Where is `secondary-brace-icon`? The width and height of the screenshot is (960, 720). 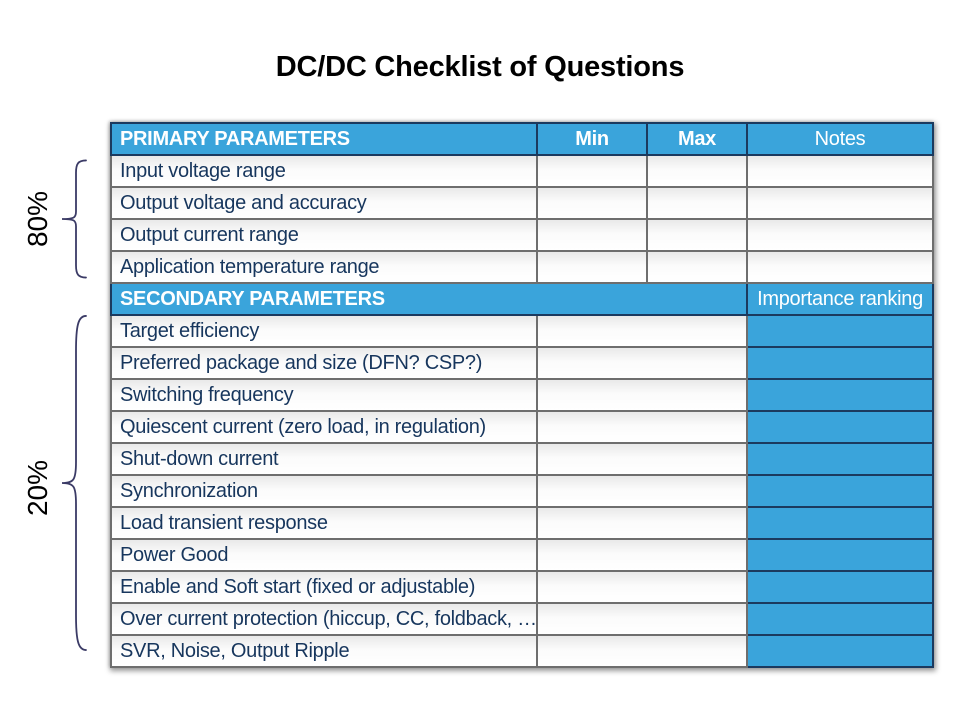
secondary-brace-icon is located at coordinates (73, 483).